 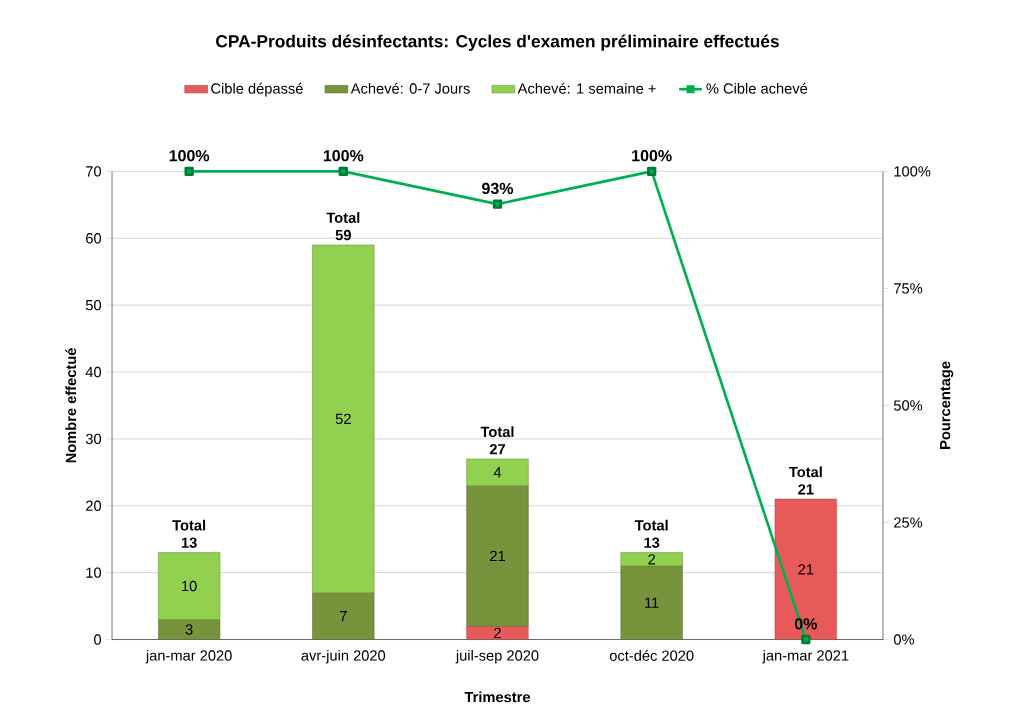 What do you see at coordinates (188, 657) in the screenshot?
I see `x-tick-label: jan-mar 2020` at bounding box center [188, 657].